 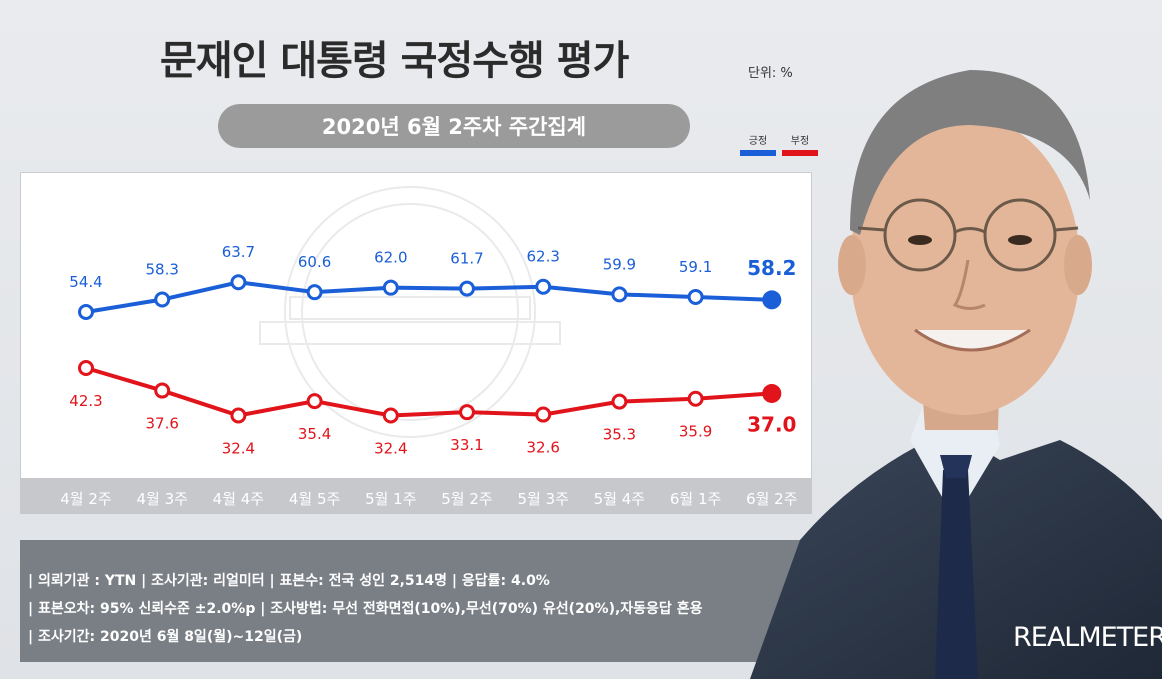 I want to click on positive-value-label: 58.2, so click(x=771, y=268).